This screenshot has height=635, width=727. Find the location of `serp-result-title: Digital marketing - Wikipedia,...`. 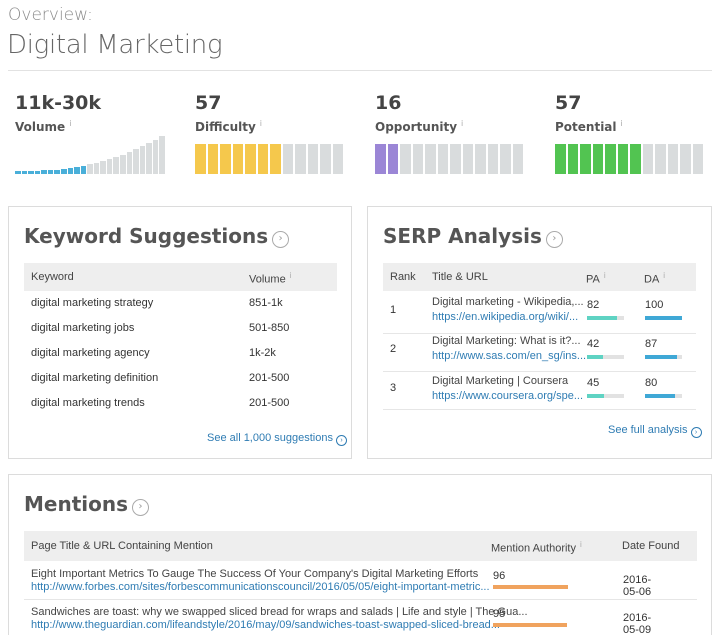

serp-result-title: Digital marketing - Wikipedia,... is located at coordinates (508, 302).